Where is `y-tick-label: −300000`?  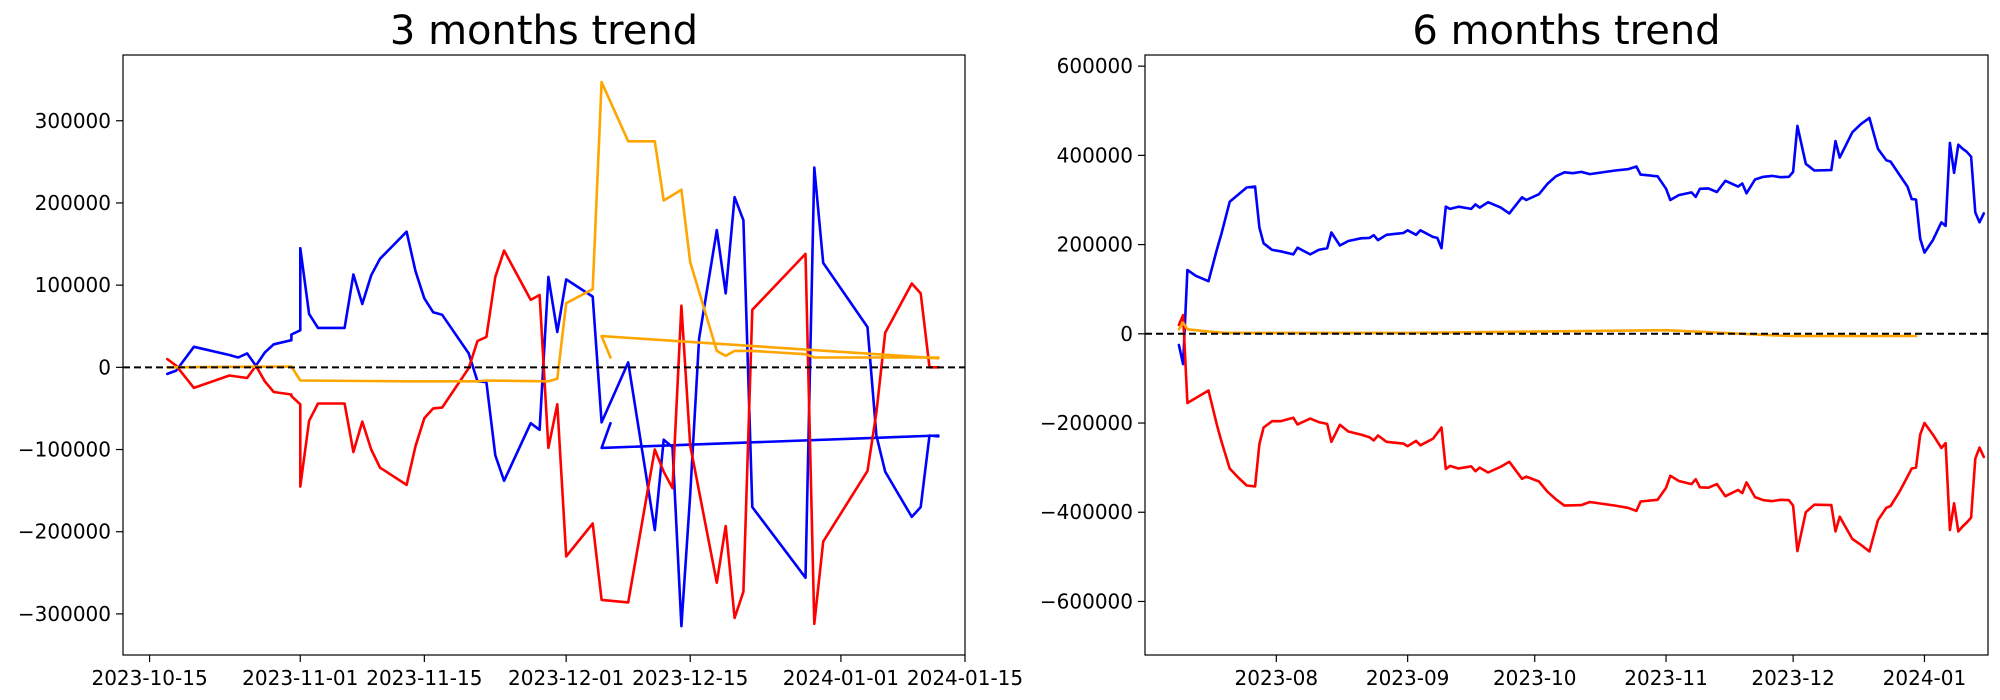 y-tick-label: −300000 is located at coordinates (64, 614).